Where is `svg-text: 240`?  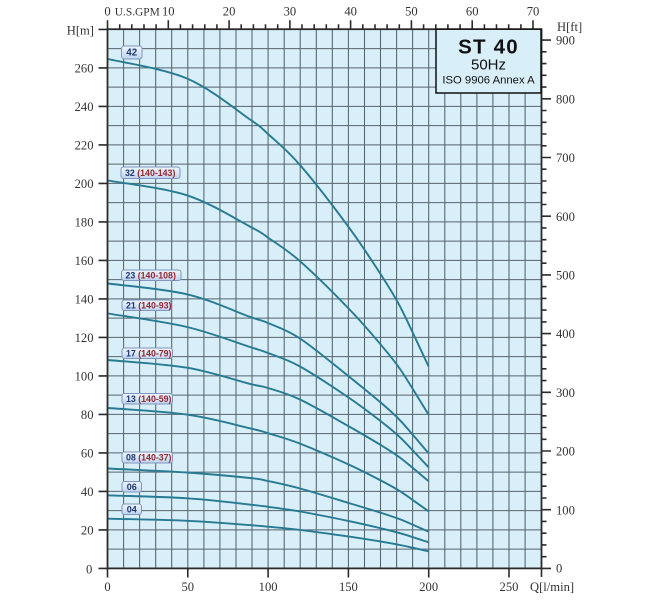 svg-text: 240 is located at coordinates (84, 107).